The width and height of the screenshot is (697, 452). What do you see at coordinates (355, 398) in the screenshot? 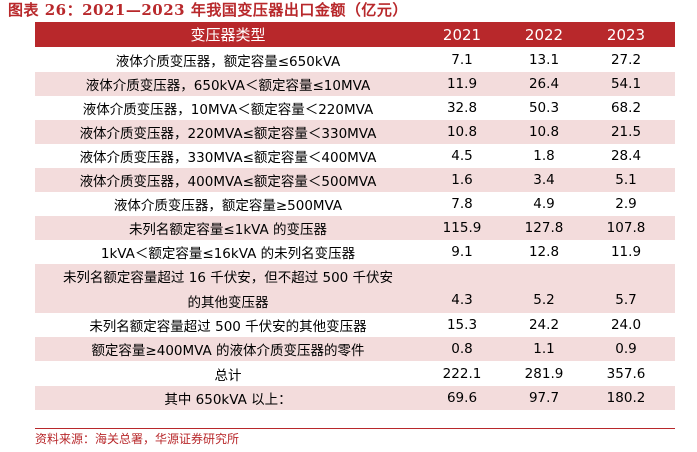
I see `table-row-subtotal: 其中 650kVA 以上： 69.6 97.7 180.2` at bounding box center [355, 398].